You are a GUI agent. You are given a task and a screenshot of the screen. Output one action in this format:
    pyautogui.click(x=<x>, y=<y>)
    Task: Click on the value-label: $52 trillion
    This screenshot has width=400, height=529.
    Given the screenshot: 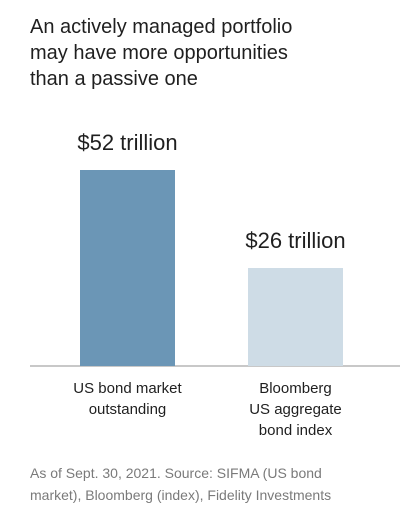 What is the action you would take?
    pyautogui.click(x=127, y=142)
    